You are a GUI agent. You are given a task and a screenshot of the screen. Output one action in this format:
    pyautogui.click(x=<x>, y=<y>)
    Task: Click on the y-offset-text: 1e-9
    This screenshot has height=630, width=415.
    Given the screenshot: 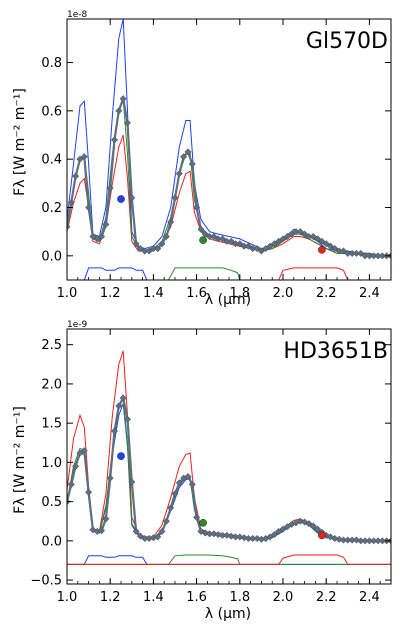 What is the action you would take?
    pyautogui.click(x=77, y=325)
    